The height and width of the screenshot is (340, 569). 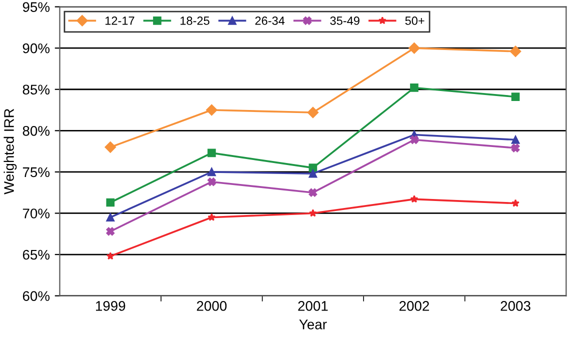 What do you see at coordinates (515, 306) in the screenshot?
I see `x-tick-label: 2003` at bounding box center [515, 306].